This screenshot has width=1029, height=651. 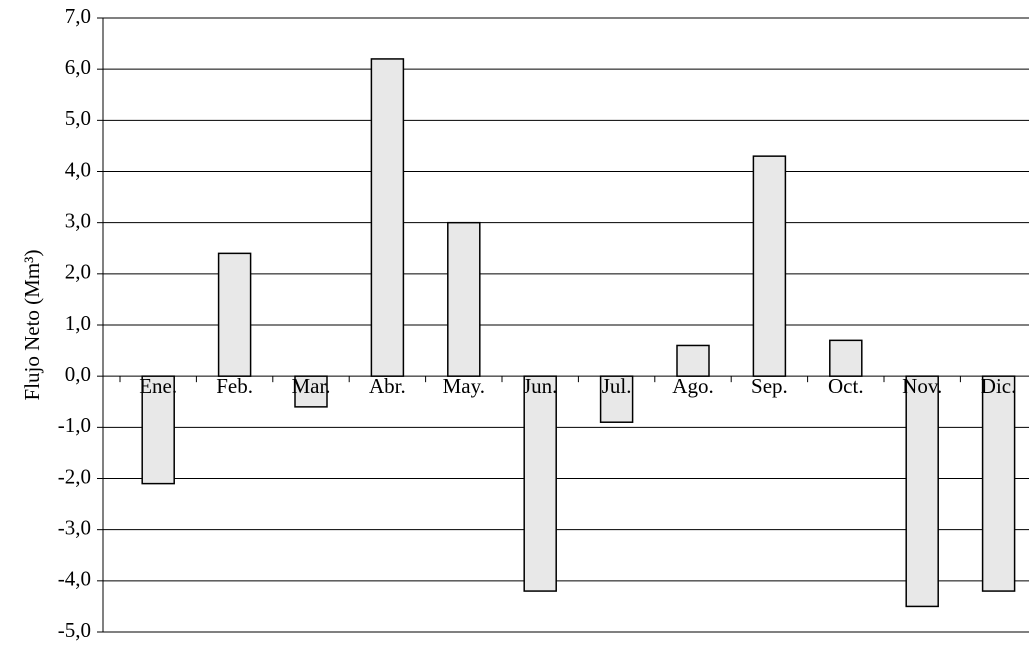 What do you see at coordinates (74, 527) in the screenshot?
I see `y-tick-label: -3,0` at bounding box center [74, 527].